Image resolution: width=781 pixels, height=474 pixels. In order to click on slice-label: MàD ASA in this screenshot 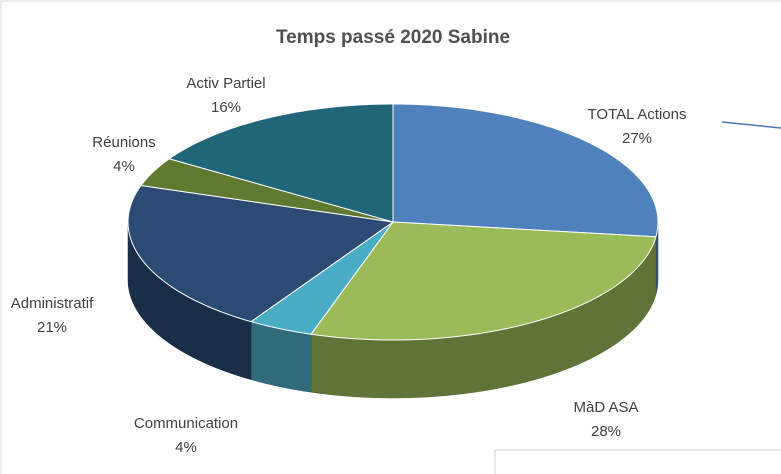, I will do `click(605, 407)`.